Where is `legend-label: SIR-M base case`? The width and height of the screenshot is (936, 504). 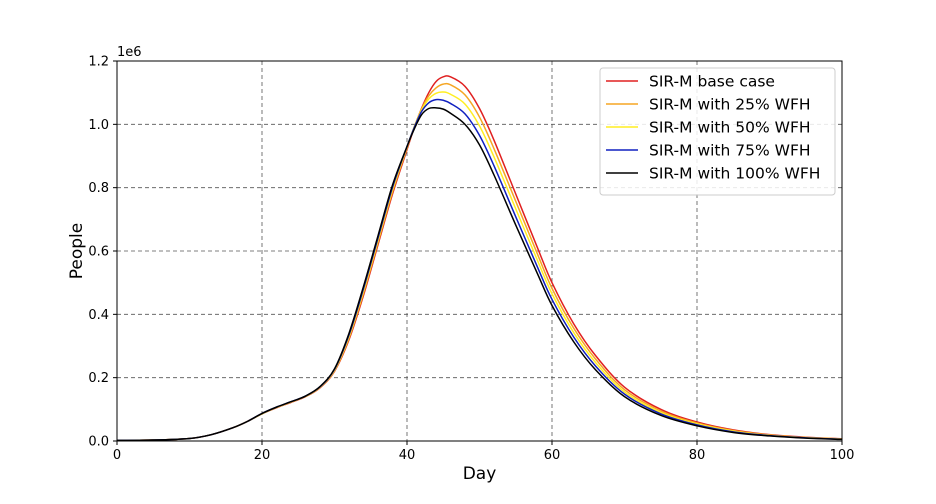 legend-label: SIR-M base case is located at coordinates (712, 82).